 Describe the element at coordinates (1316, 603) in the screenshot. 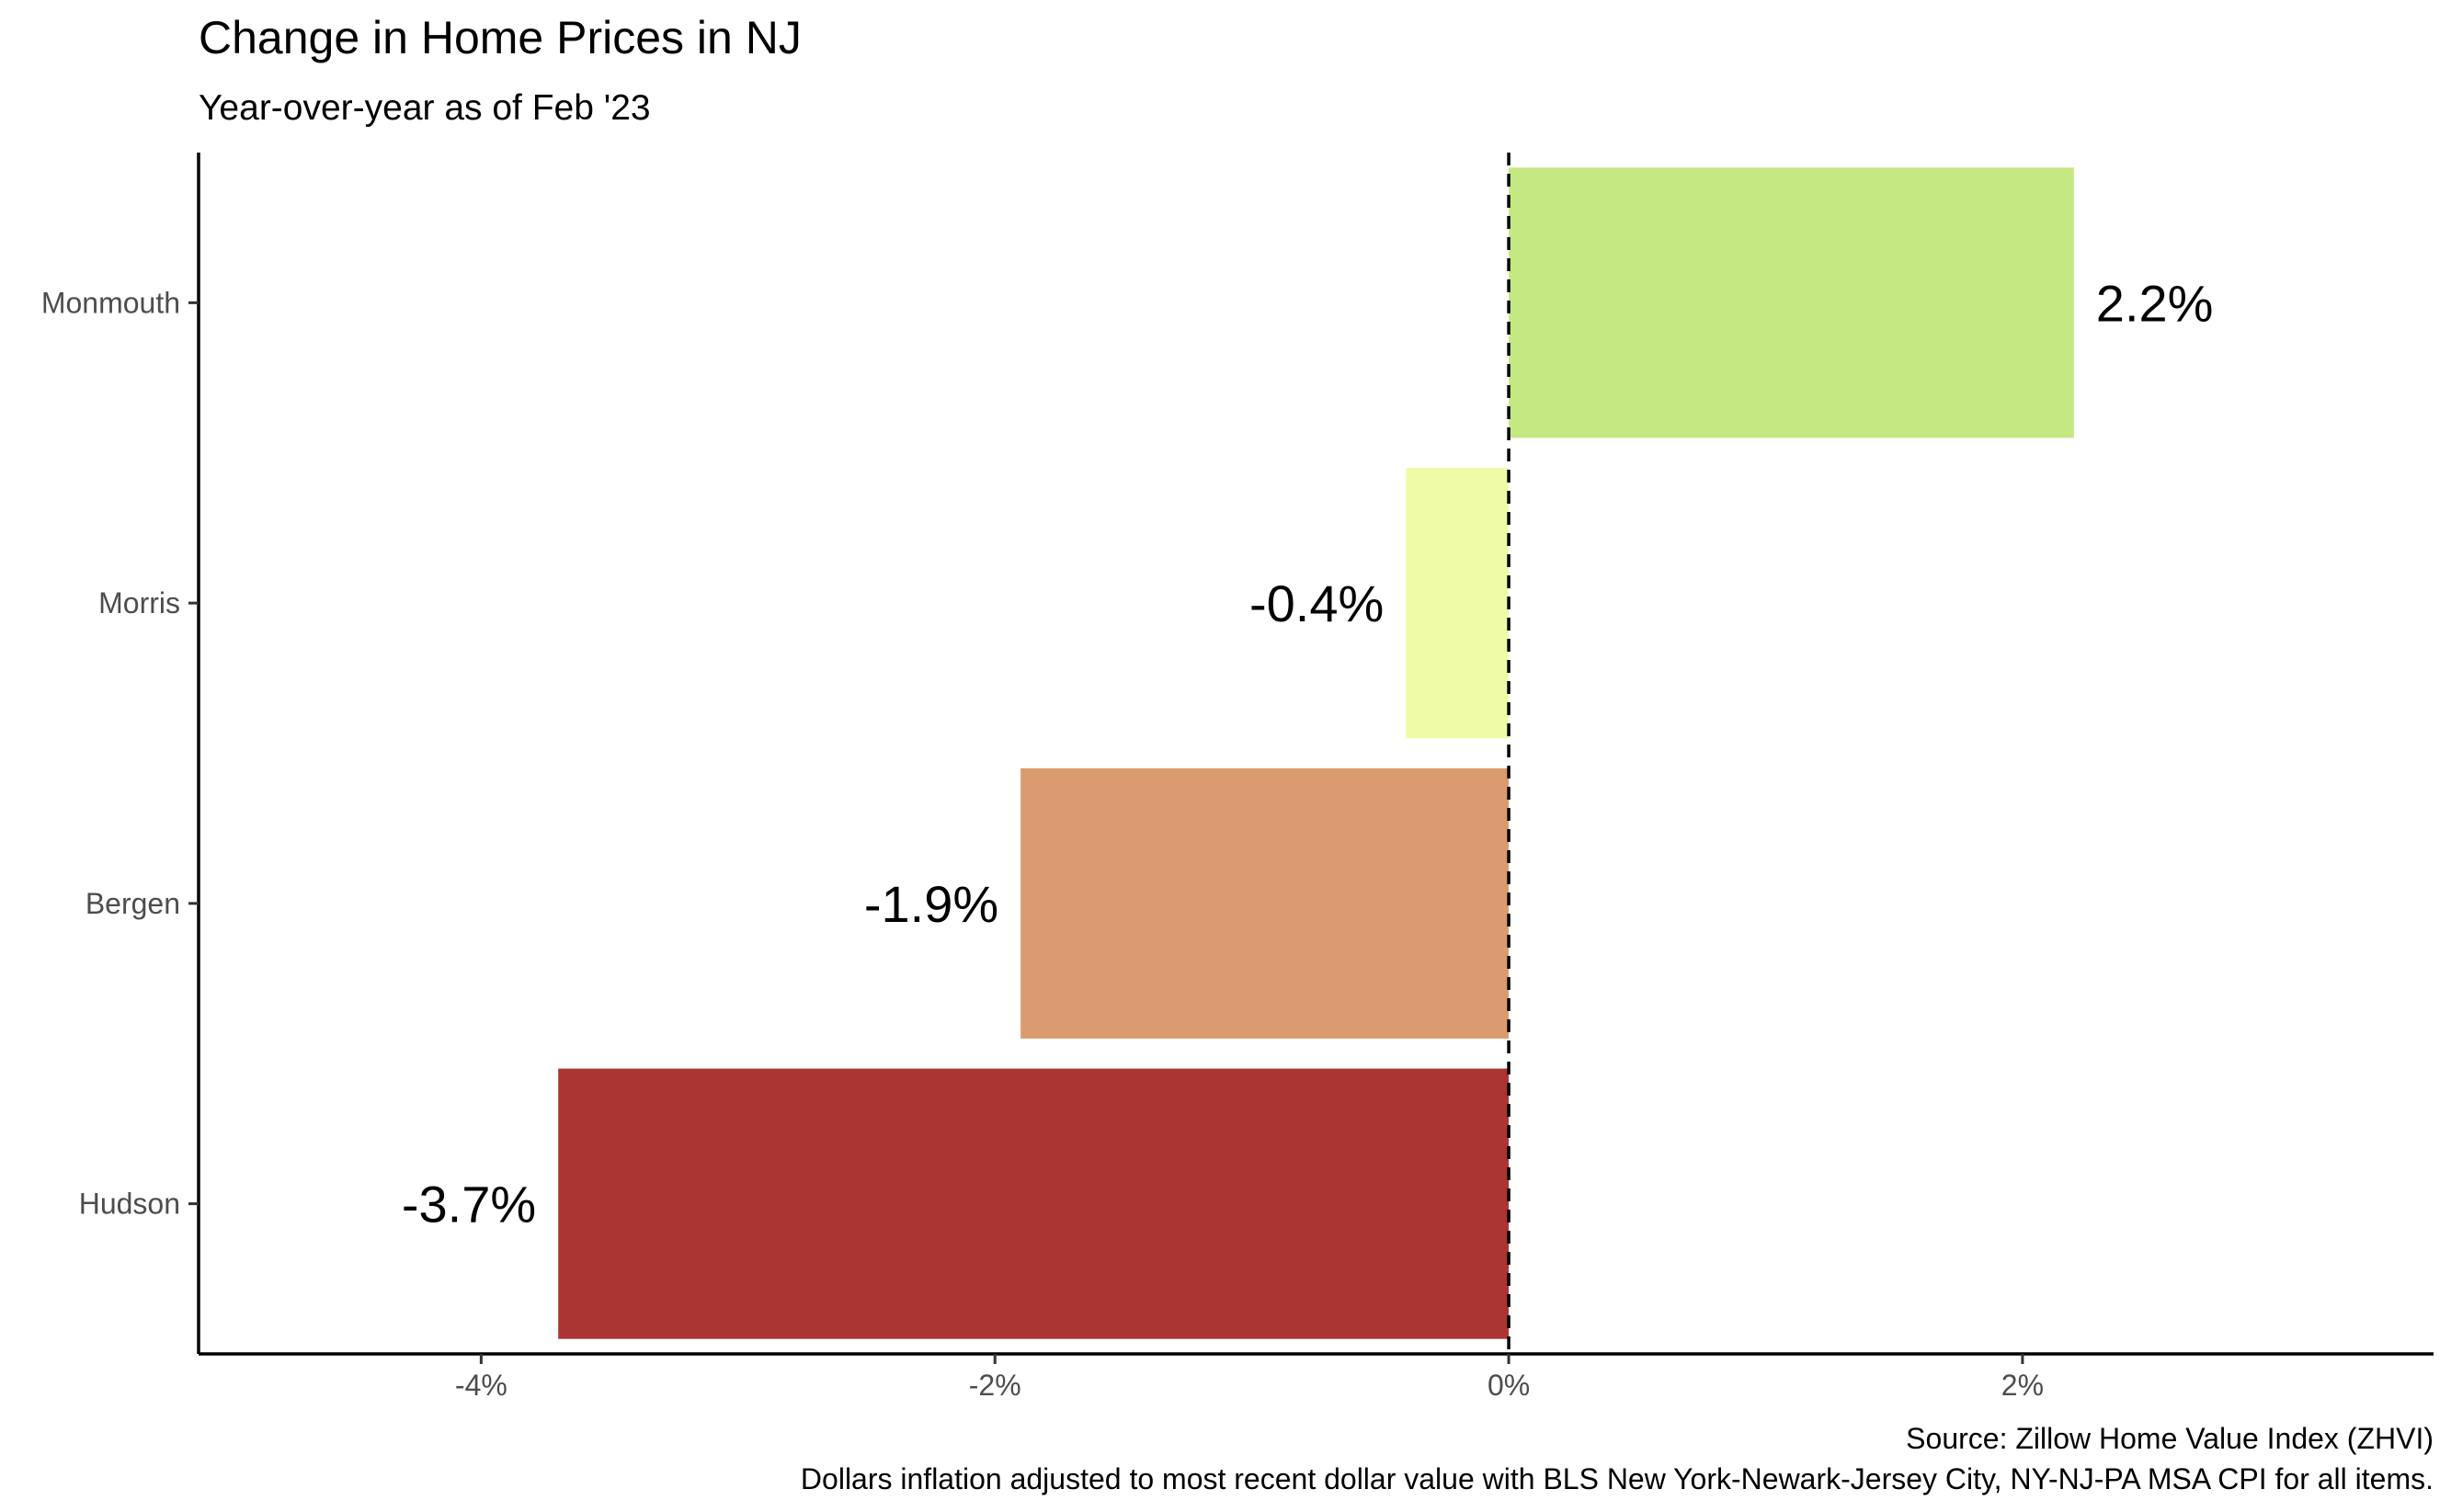

I see `data-label-morris: -0.4%` at that location.